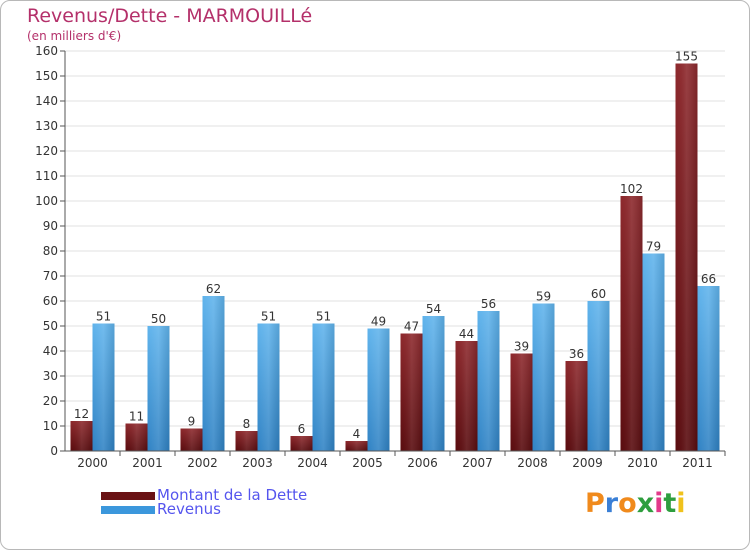 This screenshot has width=750, height=550. I want to click on data-label-revenus-2001: 50, so click(158, 319).